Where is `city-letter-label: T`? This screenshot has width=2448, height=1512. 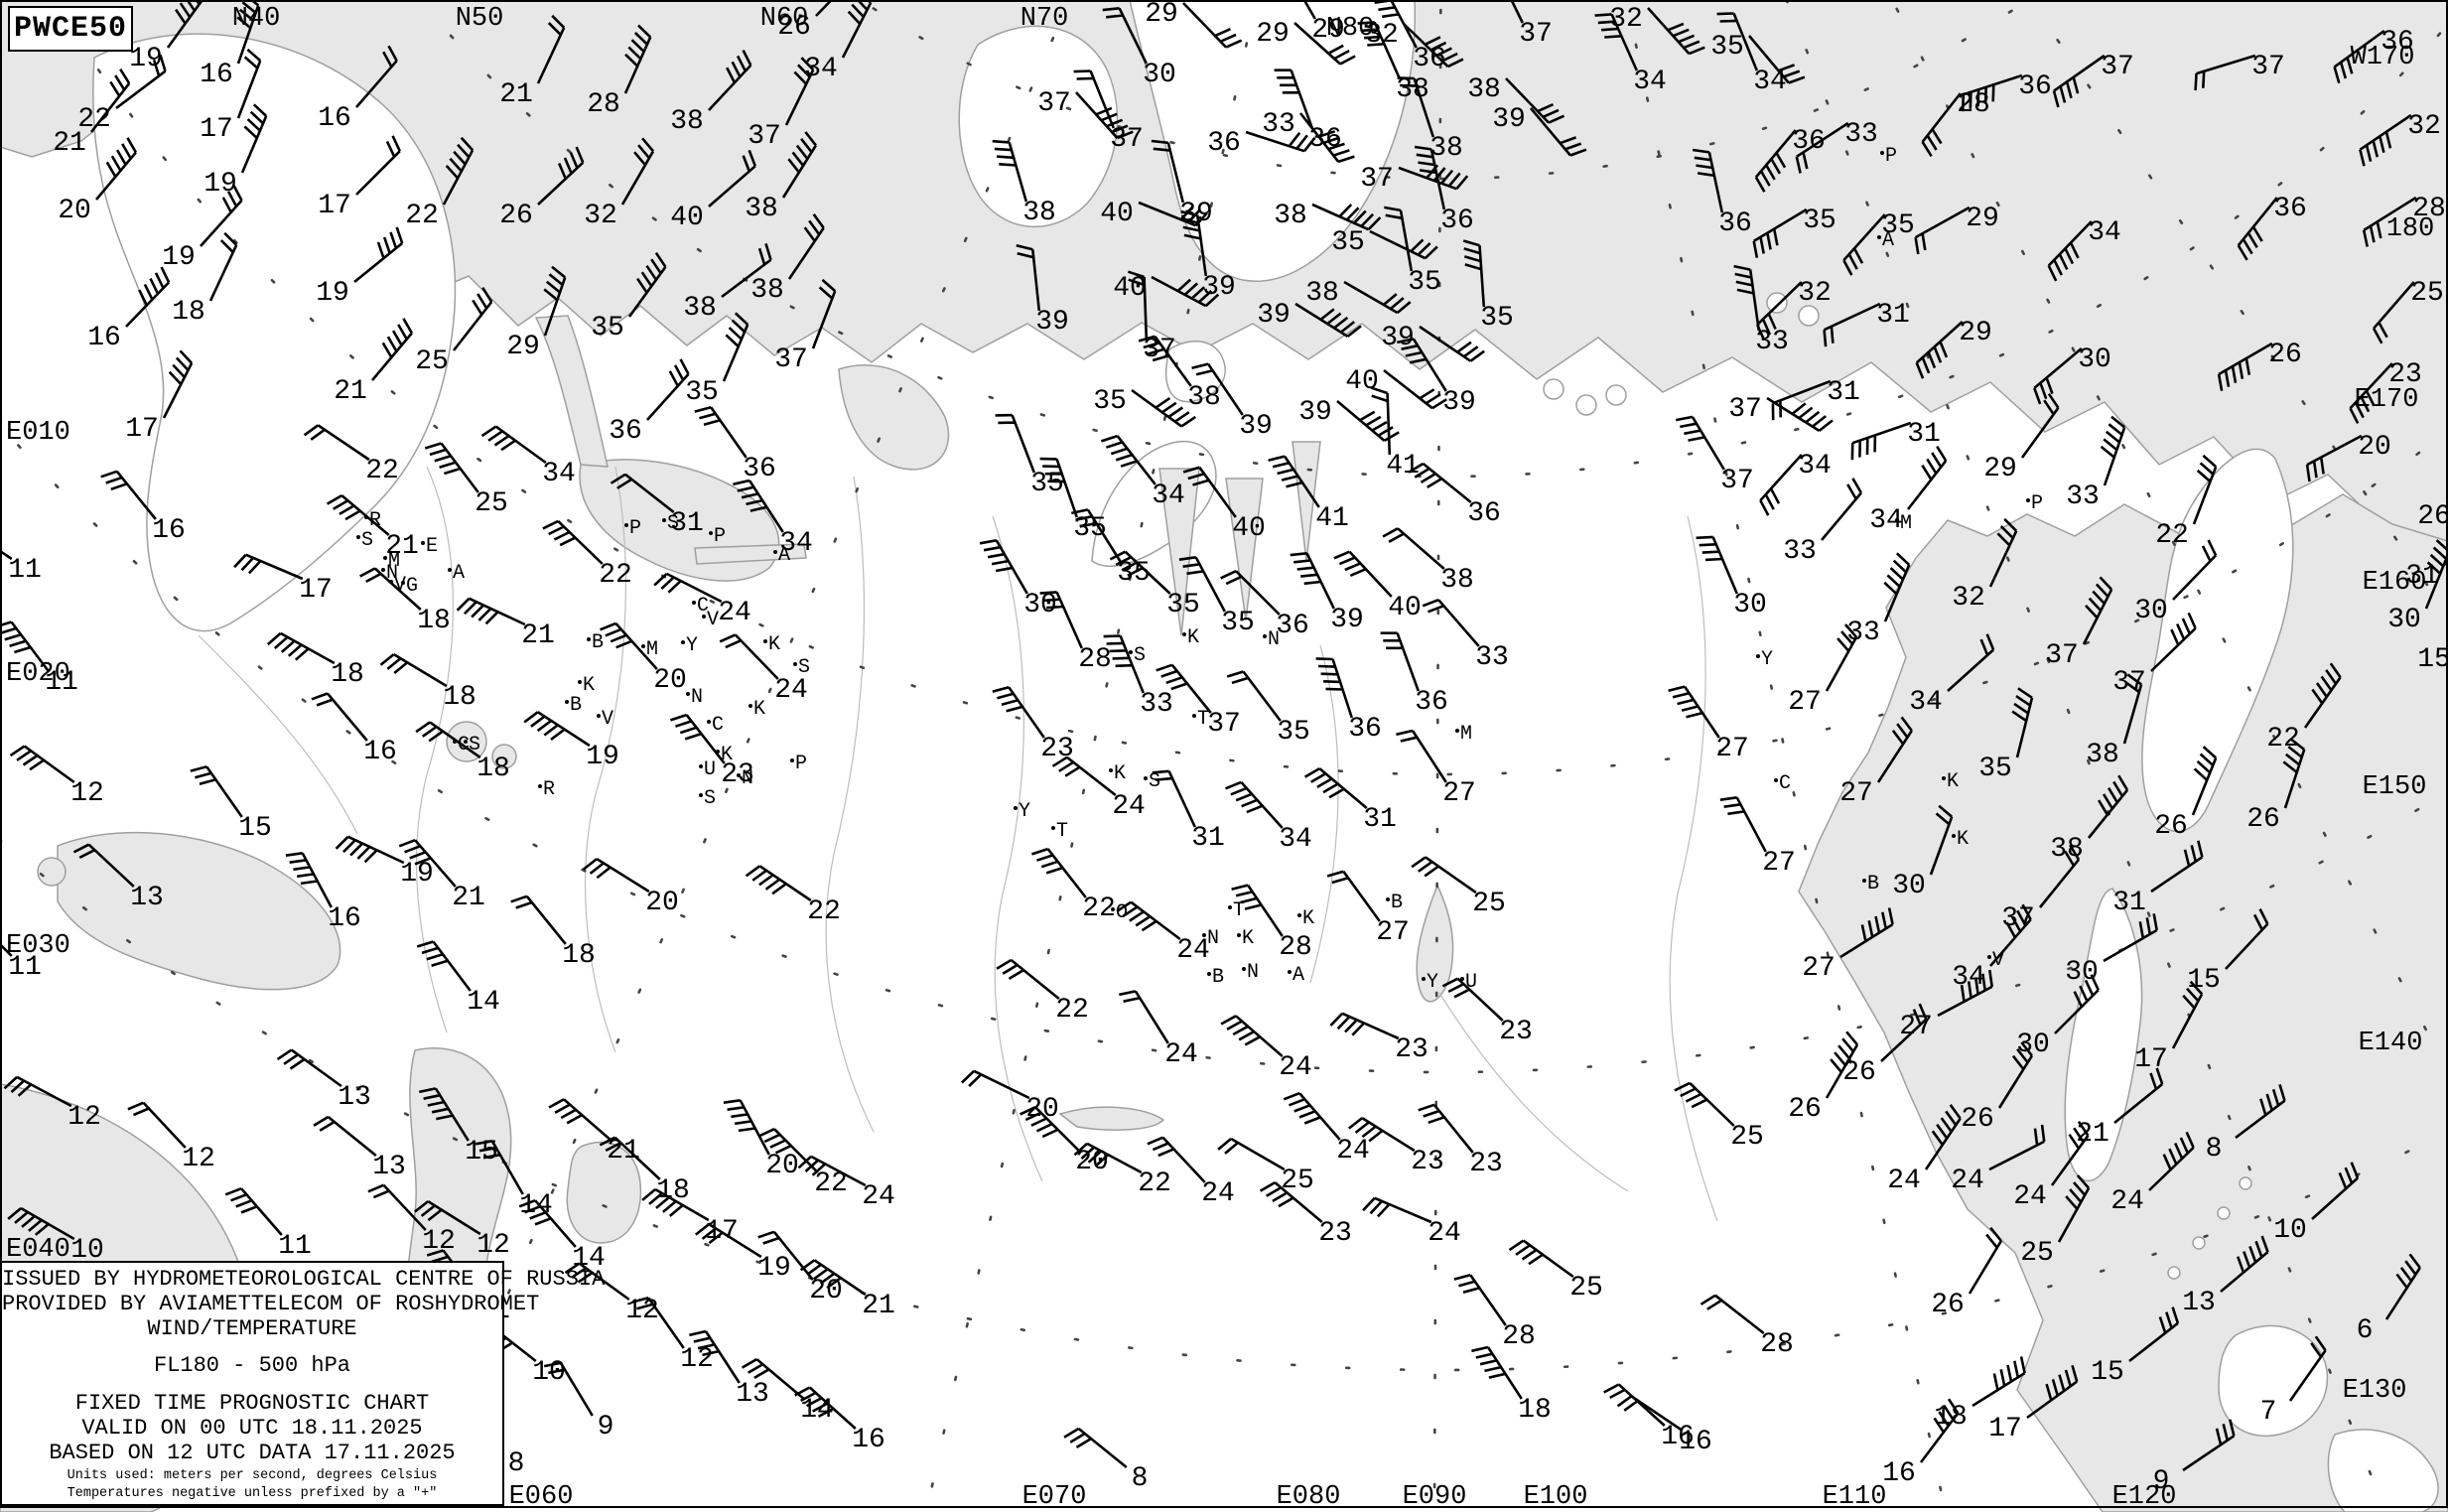 city-letter-label: T is located at coordinates (1062, 832).